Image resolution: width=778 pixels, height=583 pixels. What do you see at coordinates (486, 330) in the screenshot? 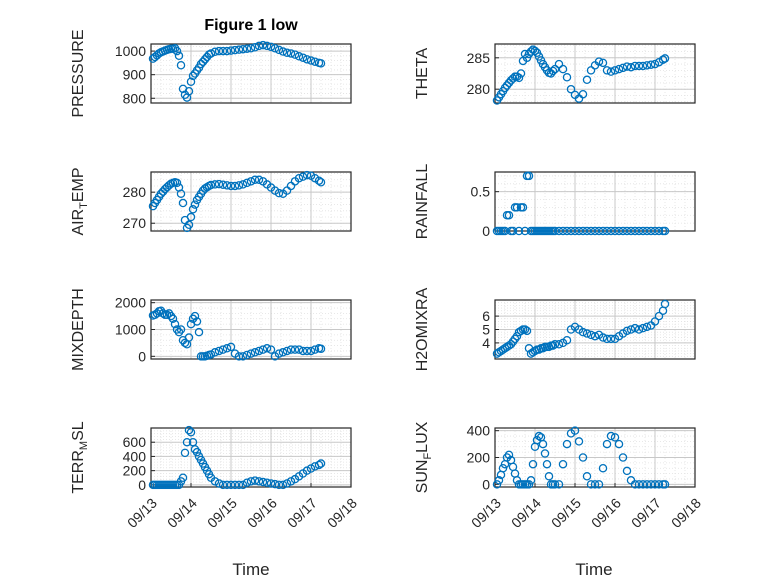
I see `y-tick-label: 5` at bounding box center [486, 330].